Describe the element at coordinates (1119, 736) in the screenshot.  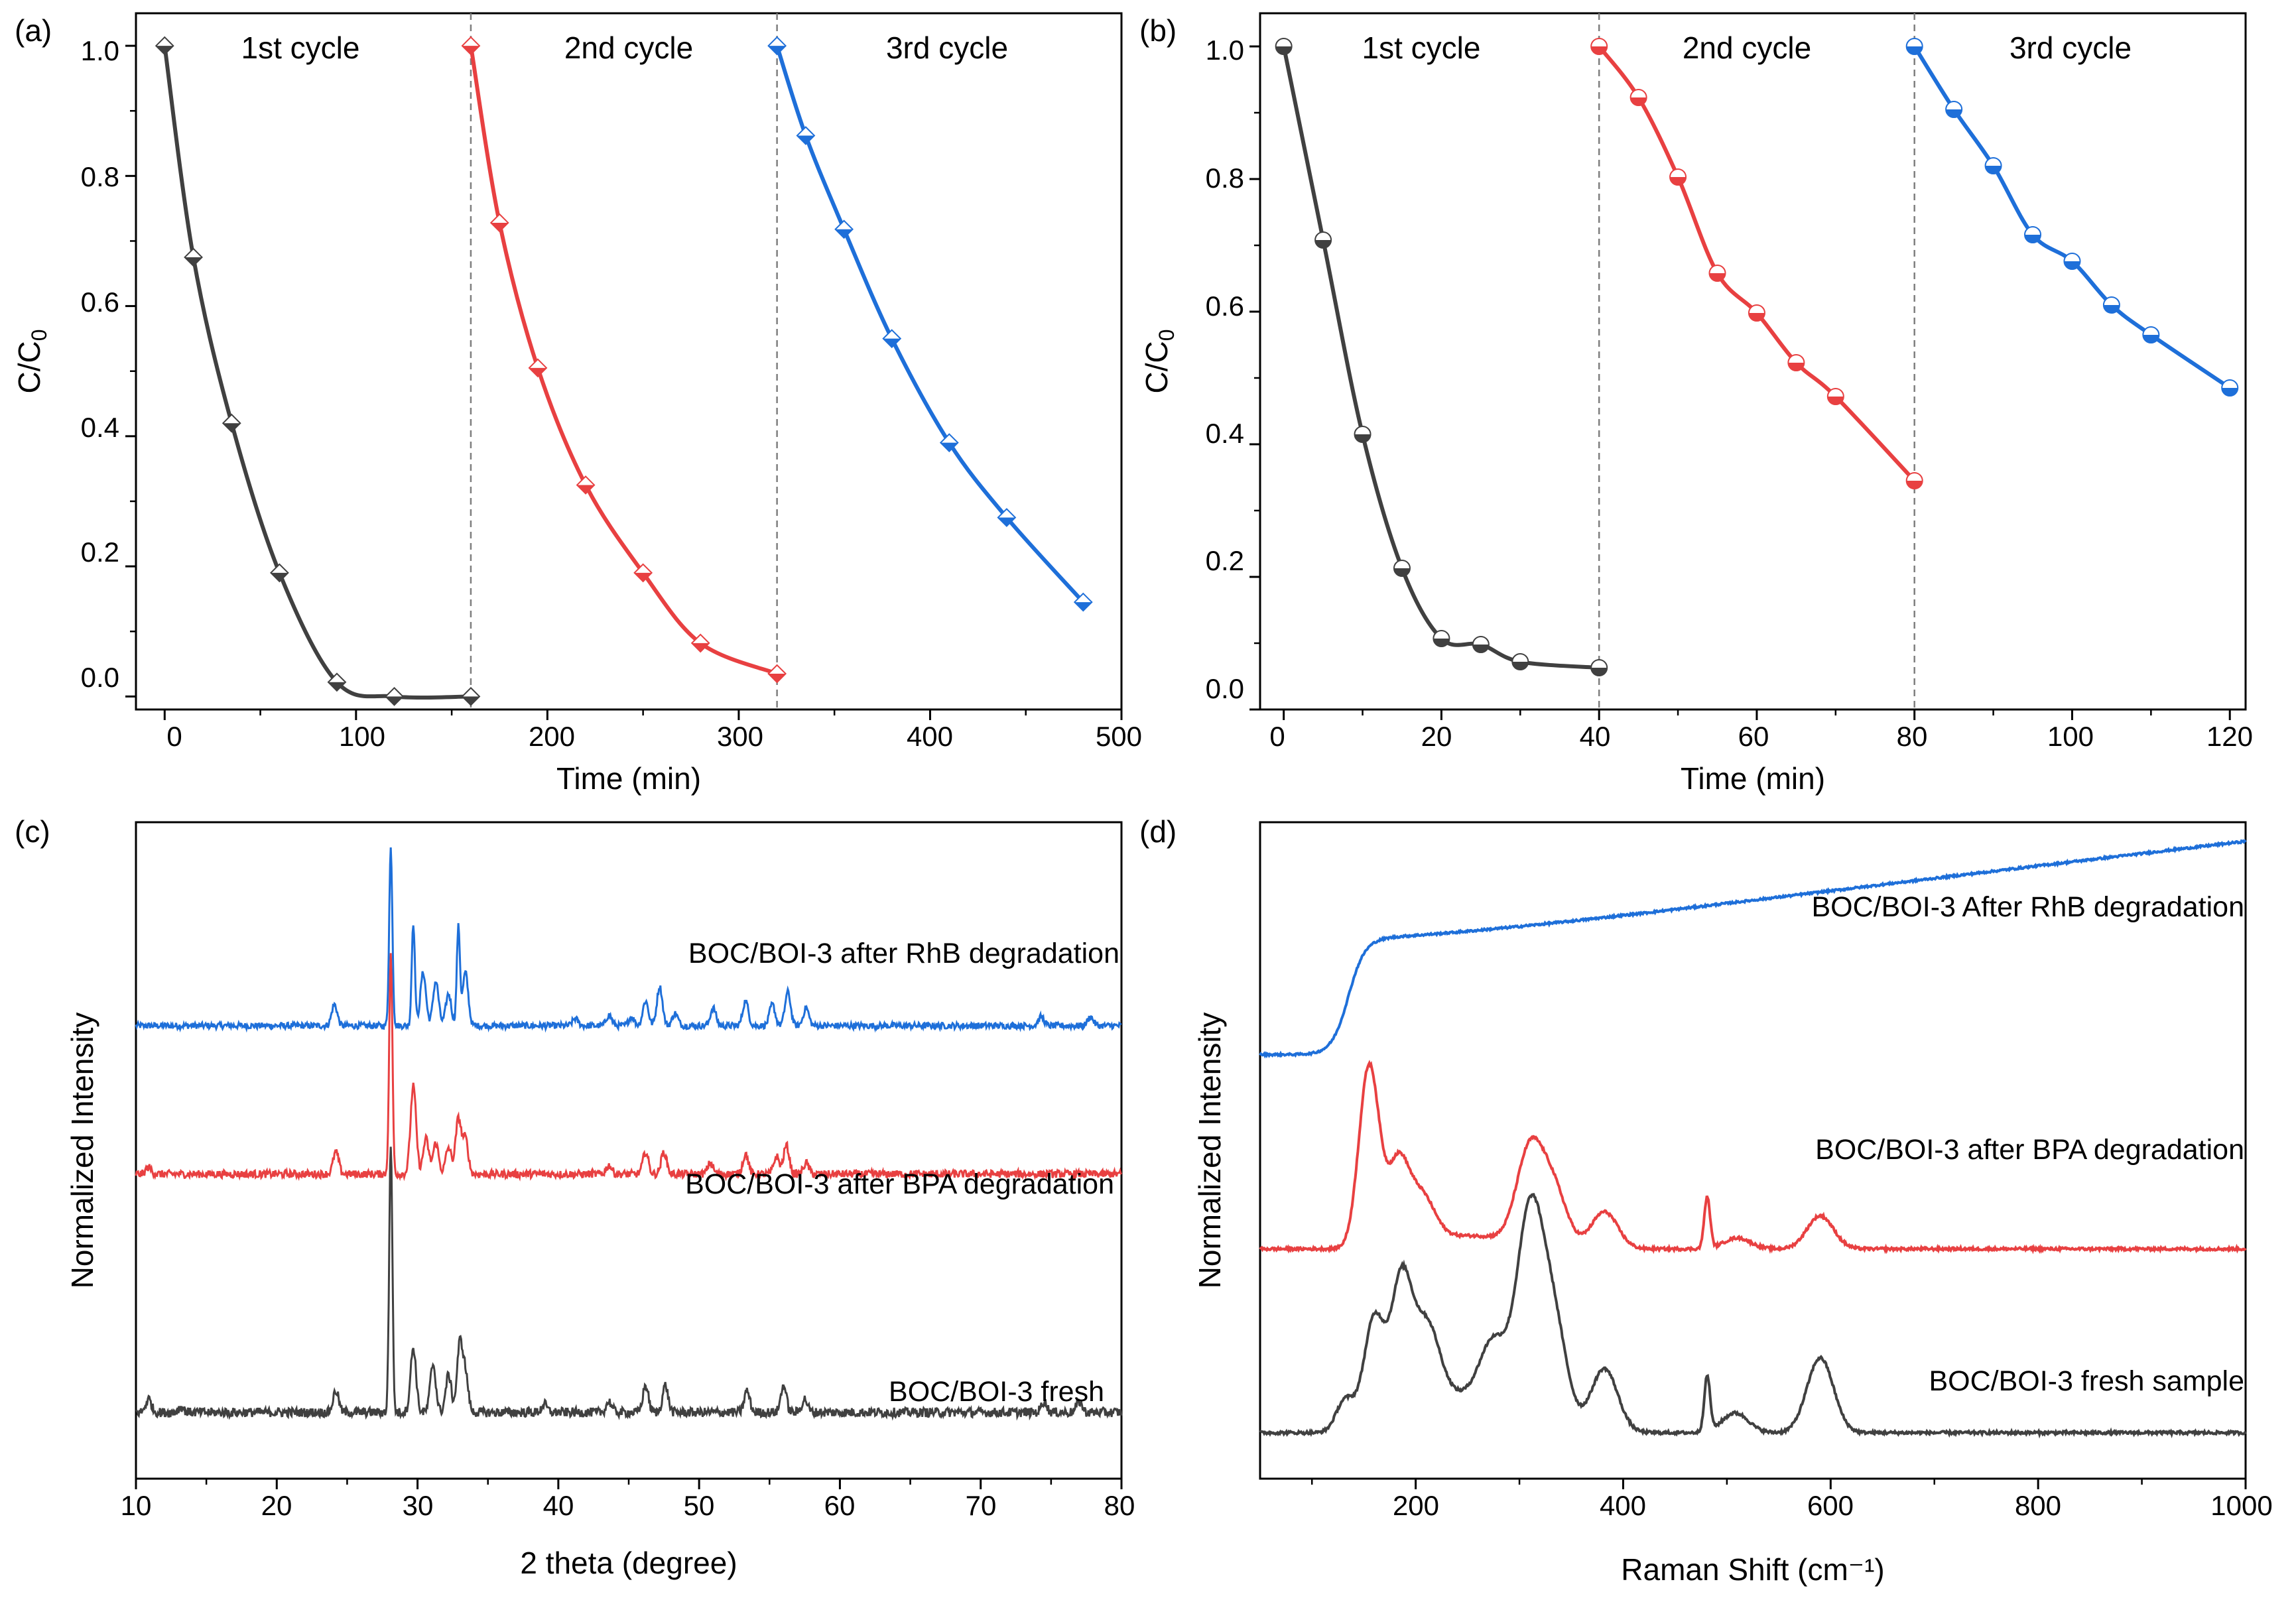
I see `xtick-label-a: 500` at that location.